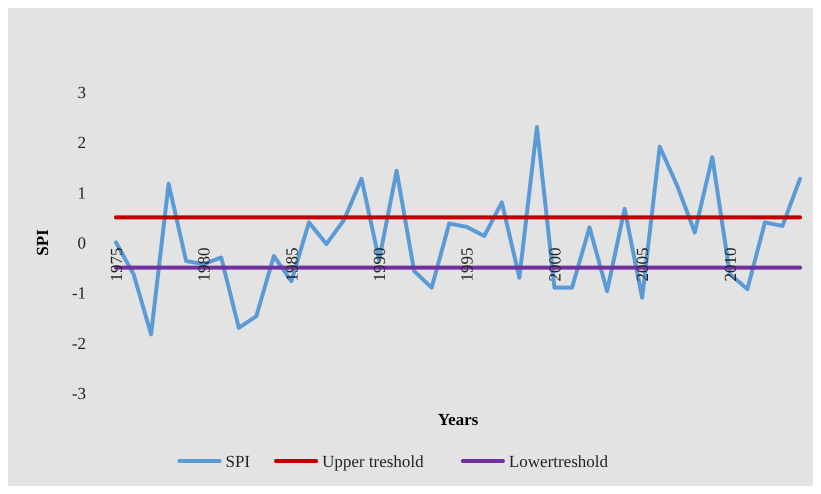 This screenshot has width=821, height=494. I want to click on x-tick-label: 1985, so click(292, 265).